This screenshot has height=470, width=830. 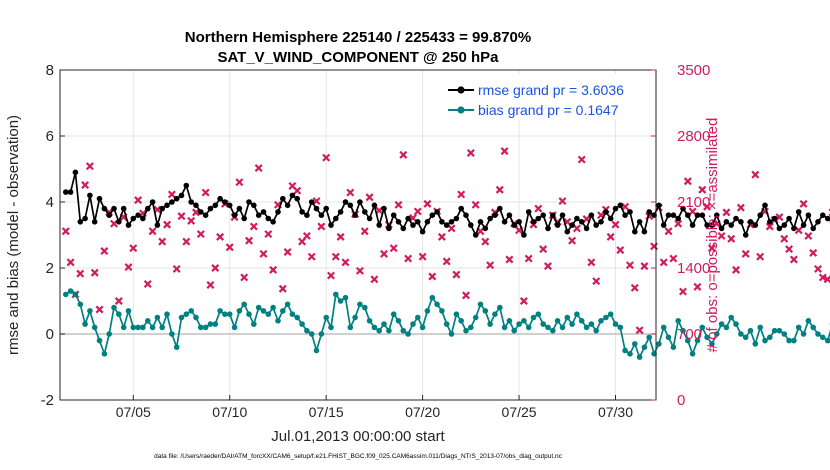 I want to click on legend-rmse-label: rmse grand pr = 3.6036, so click(x=551, y=90).